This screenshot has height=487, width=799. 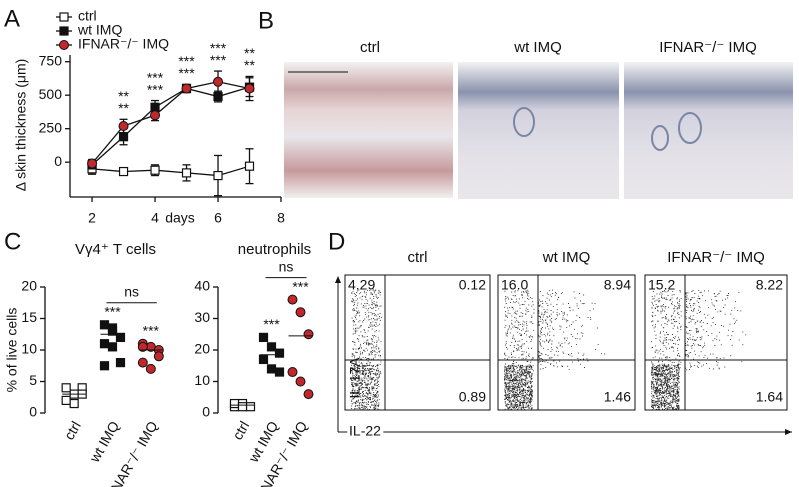 I want to click on x-axis-label: days, so click(x=180, y=218).